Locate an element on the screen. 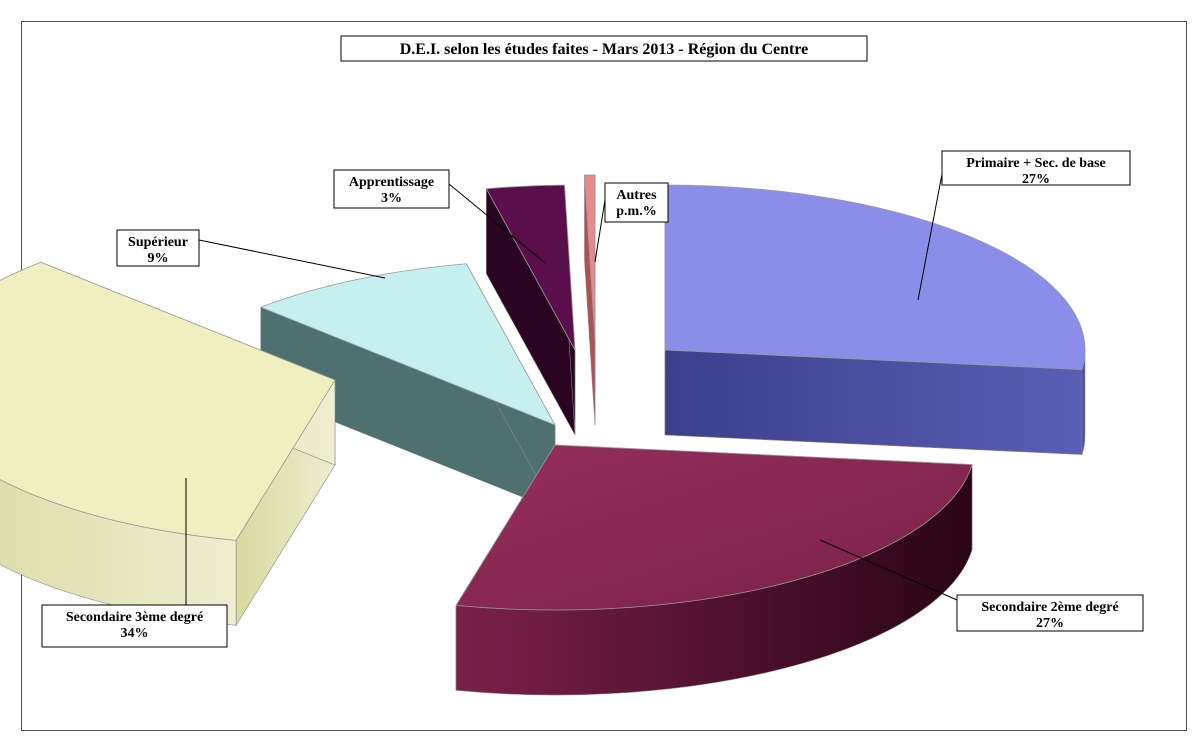 The height and width of the screenshot is (751, 1204). slice-label-name-1: Secondaire 2ème degré is located at coordinates (1049, 607).